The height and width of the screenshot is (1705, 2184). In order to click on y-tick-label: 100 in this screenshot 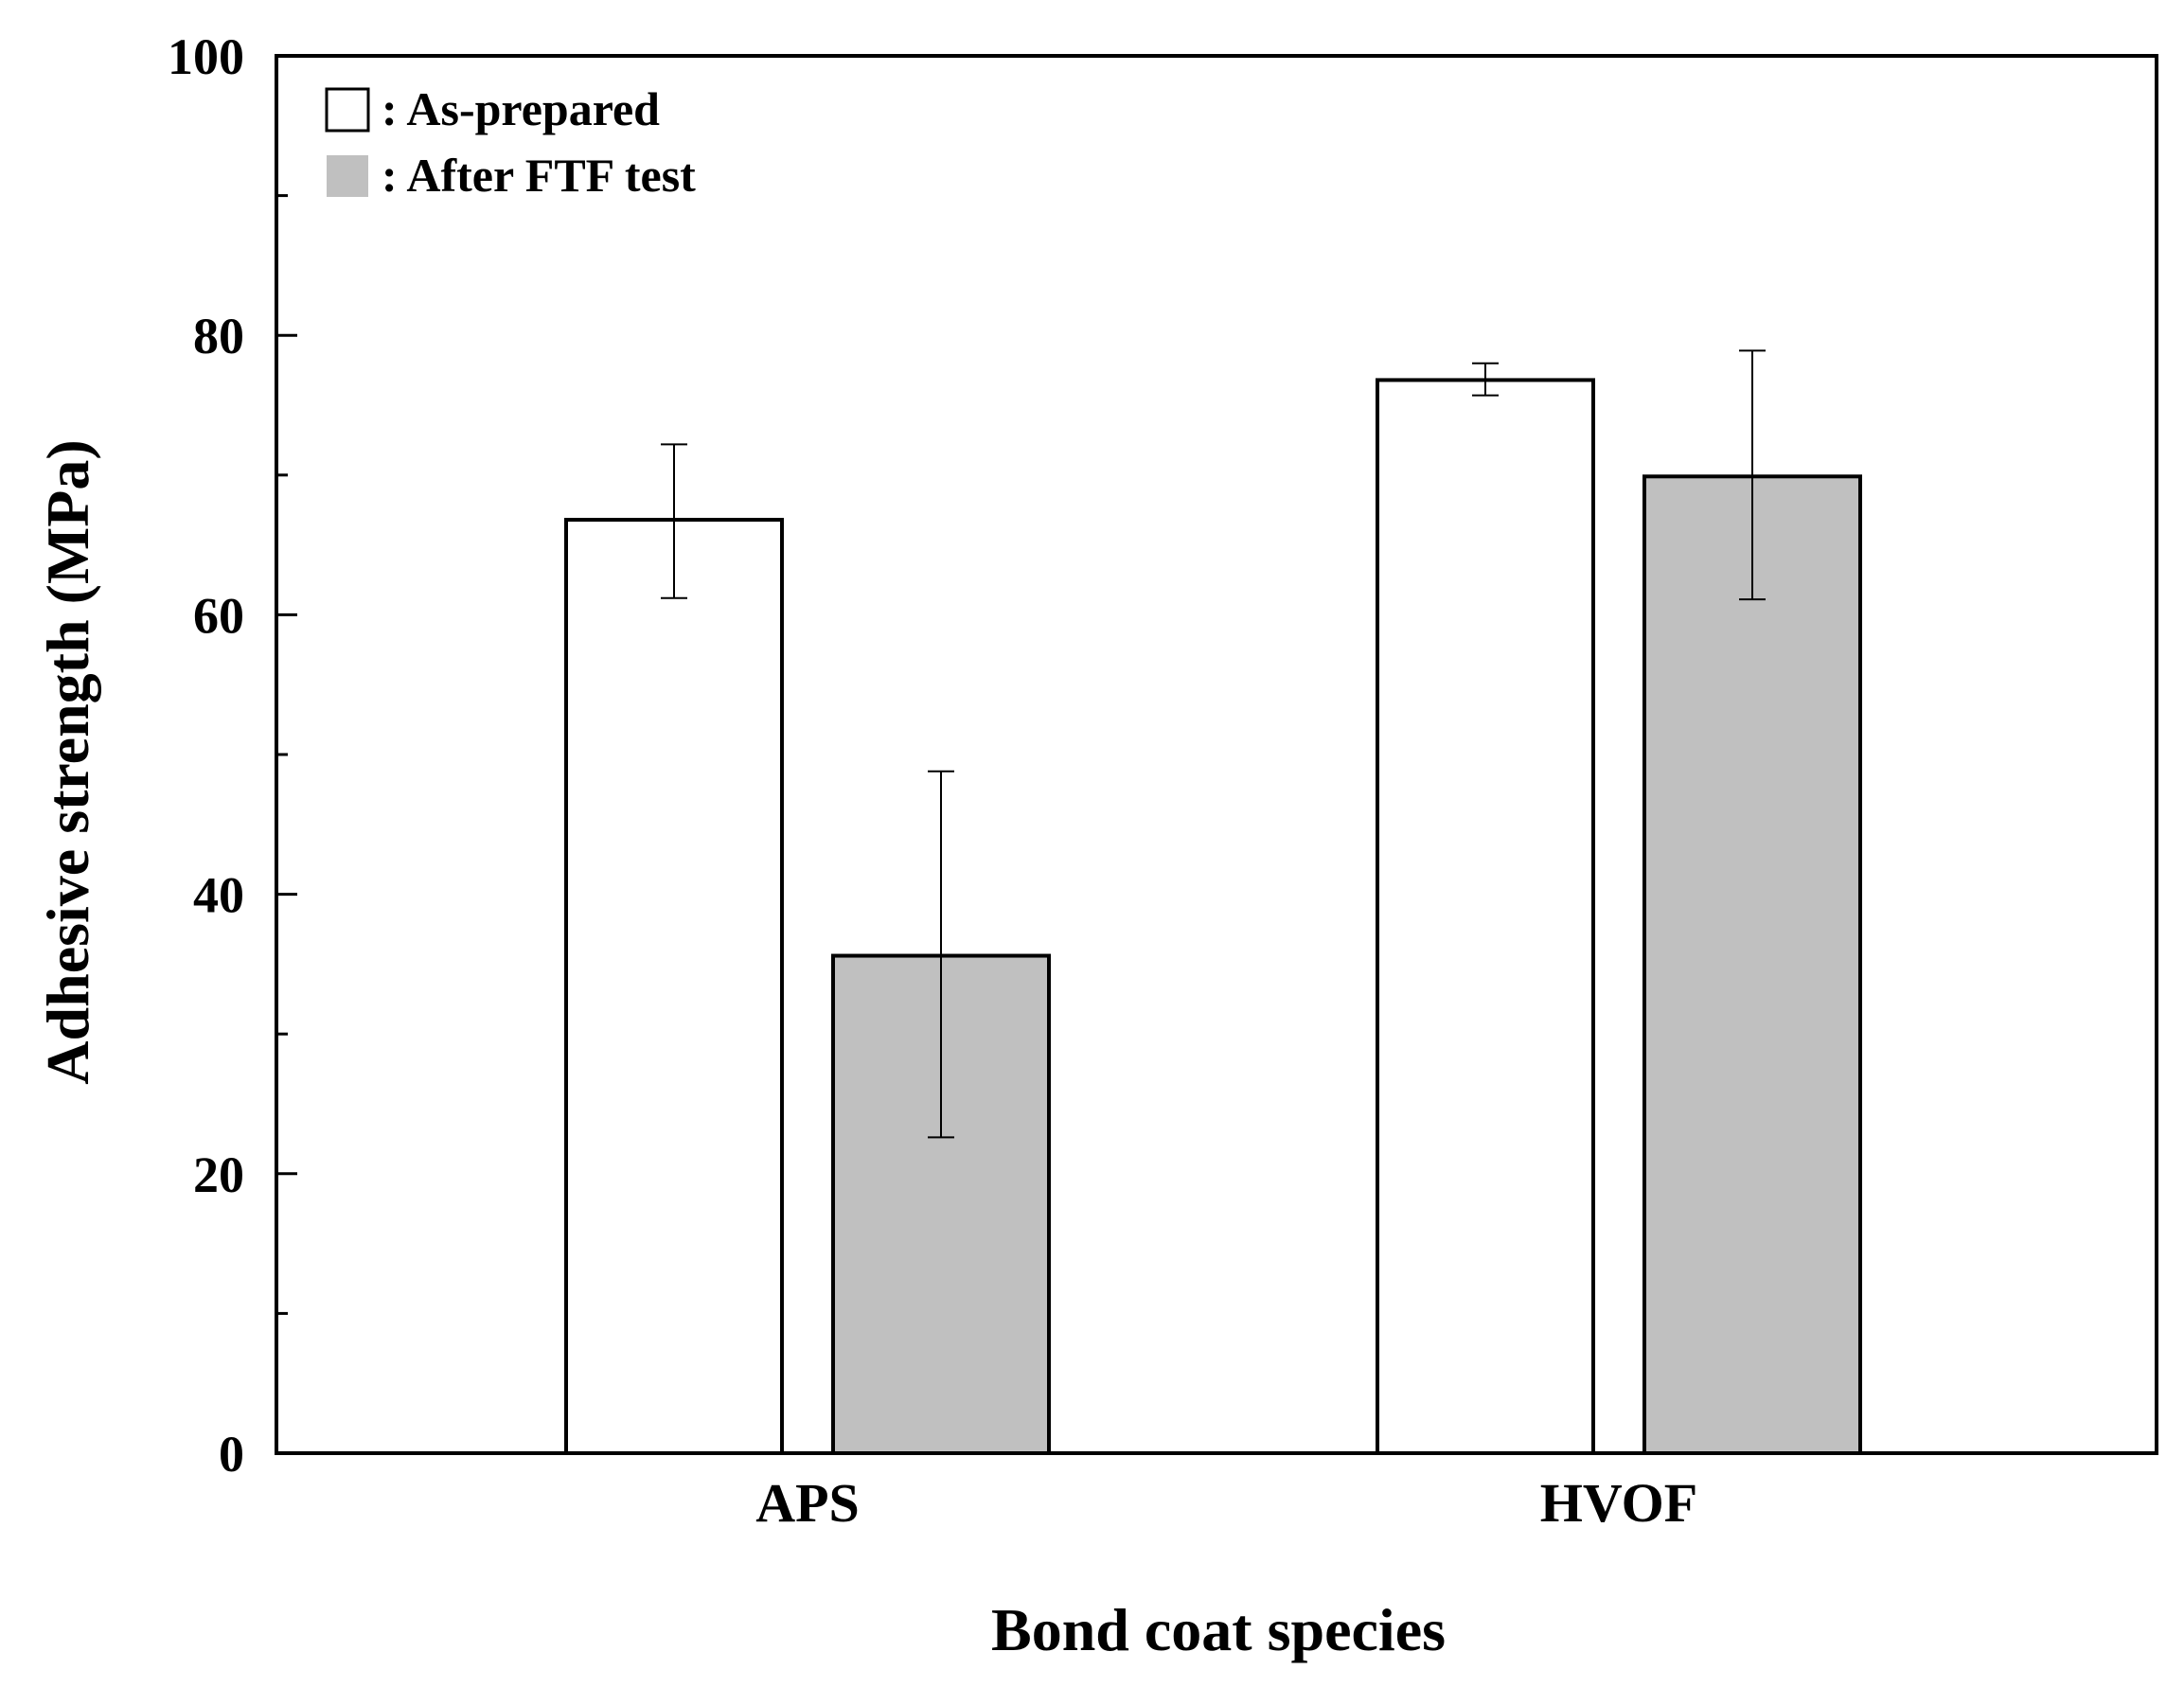, I will do `click(206, 57)`.